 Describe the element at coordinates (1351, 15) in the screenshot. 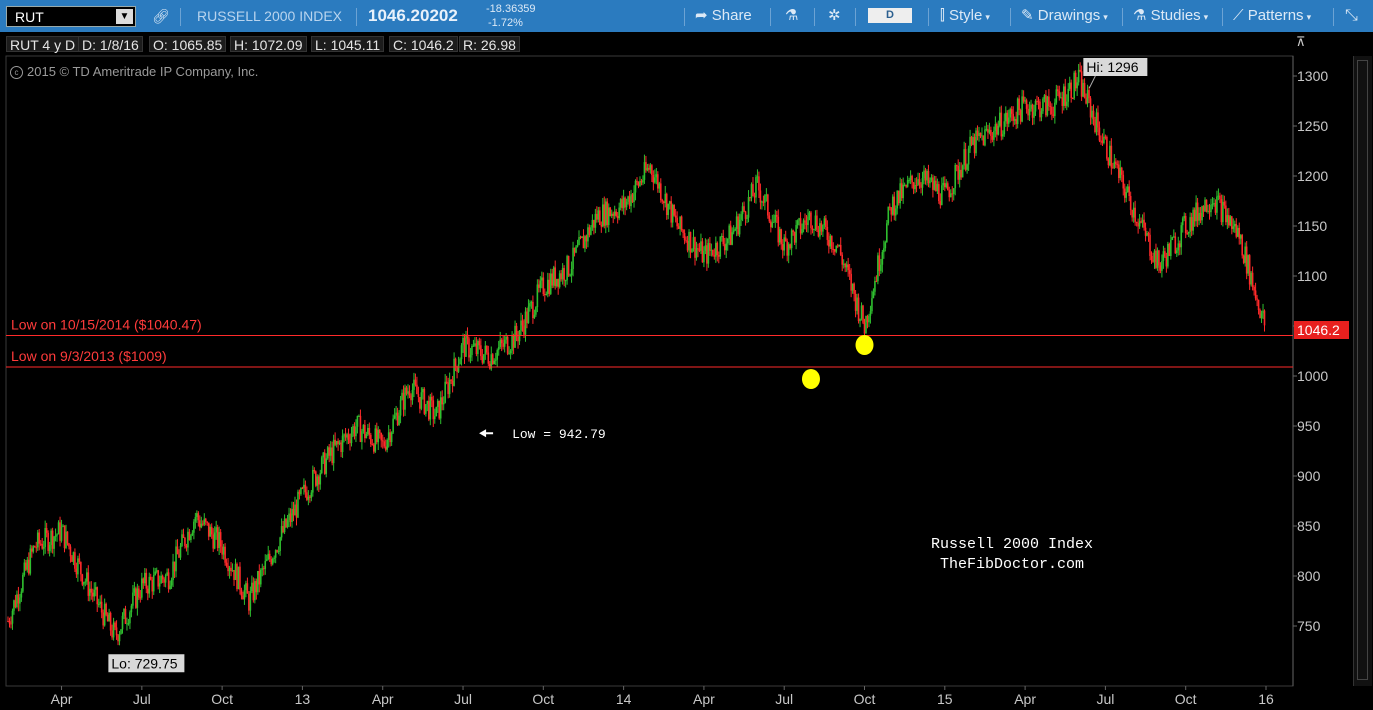

I see `expand-icon: ⤡` at that location.